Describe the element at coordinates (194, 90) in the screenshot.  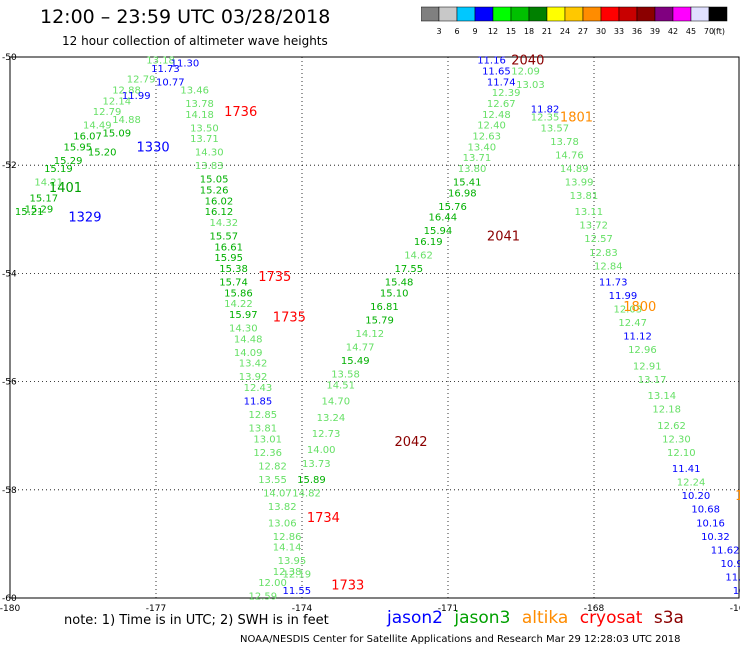
I see `swh-point-cryosat: 13.46` at that location.